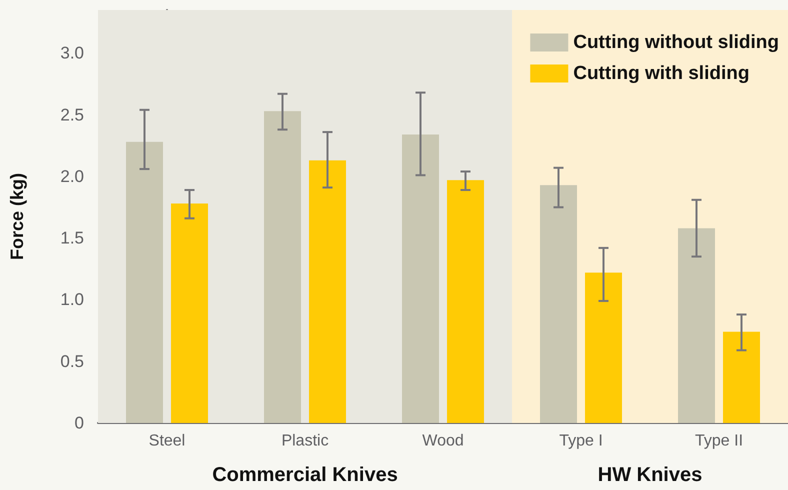 This screenshot has width=788, height=490. I want to click on y-tick-label: 0.5, so click(72, 361).